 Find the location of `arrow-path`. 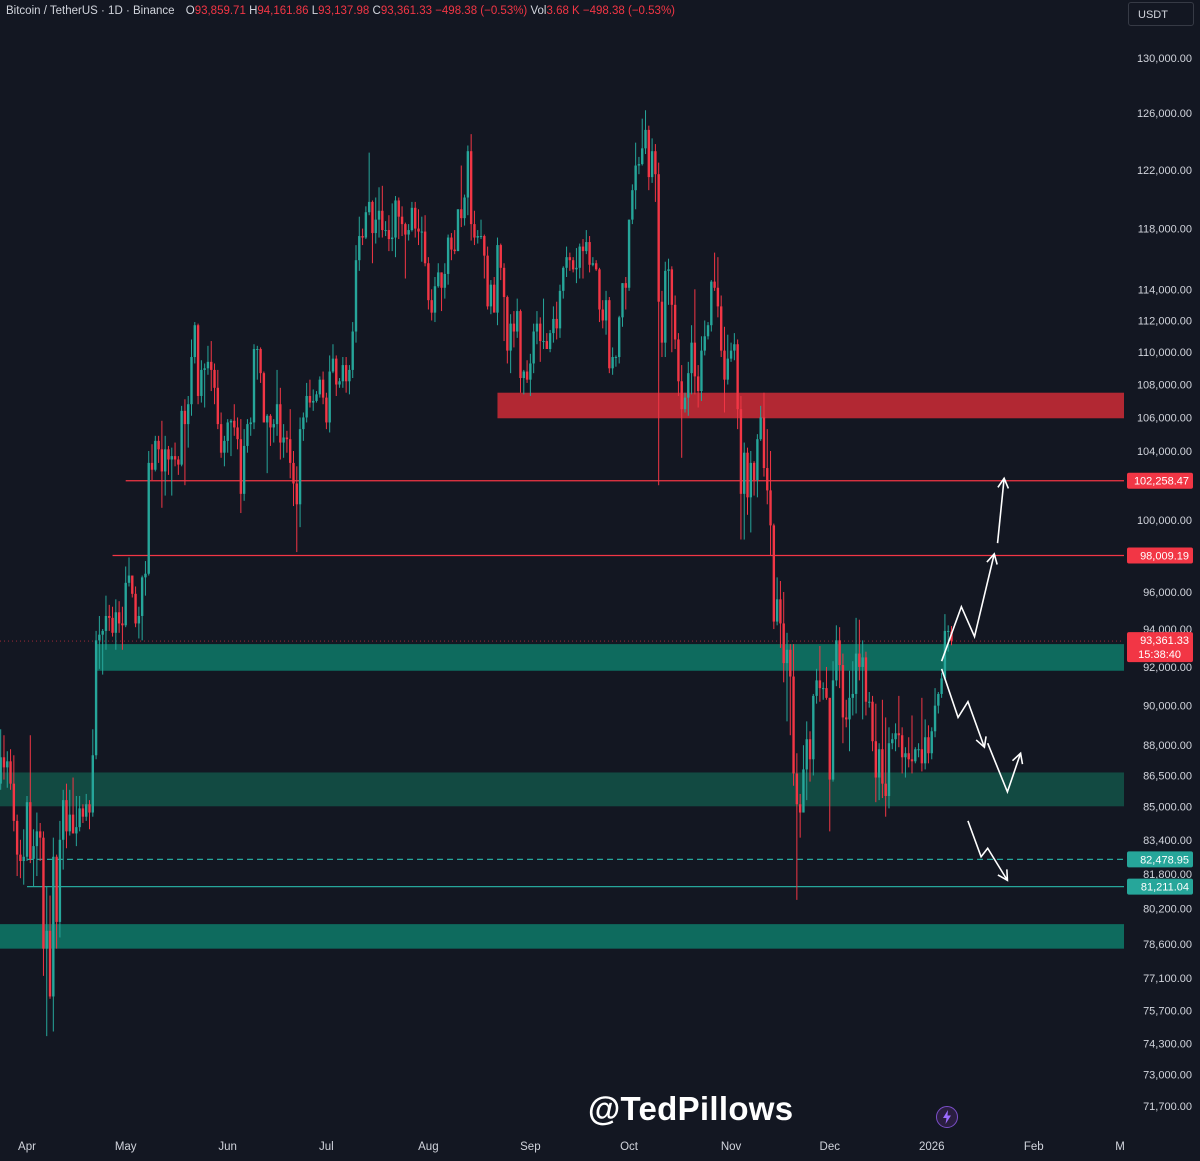

arrow-path is located at coordinates (988, 850).